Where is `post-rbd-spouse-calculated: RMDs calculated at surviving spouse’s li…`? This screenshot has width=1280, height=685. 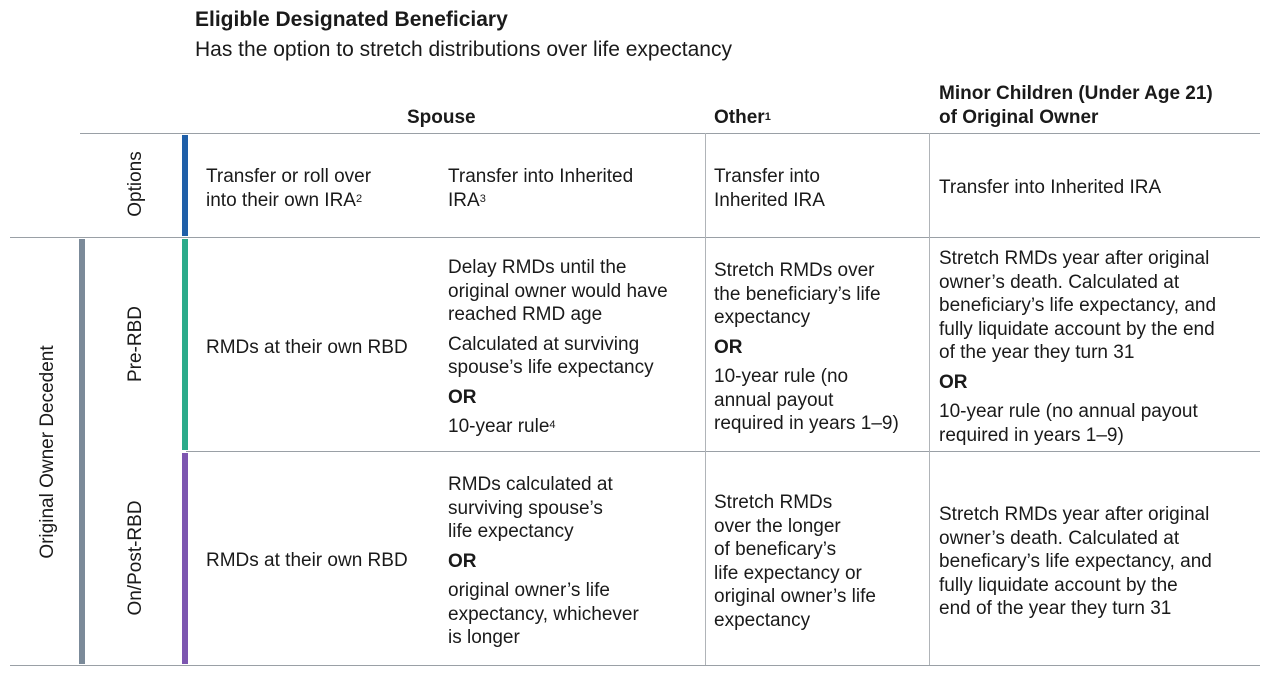 post-rbd-spouse-calculated: RMDs calculated at surviving spouse’s li… is located at coordinates (543, 561).